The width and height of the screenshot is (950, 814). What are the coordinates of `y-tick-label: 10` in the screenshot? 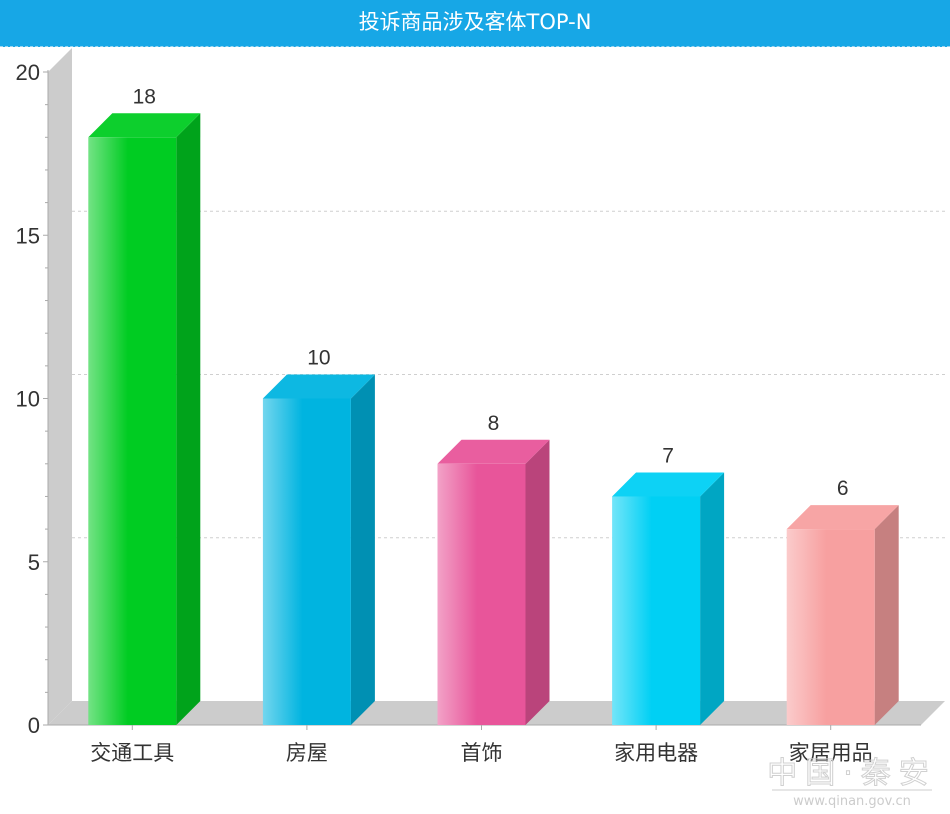 It's located at (28, 399).